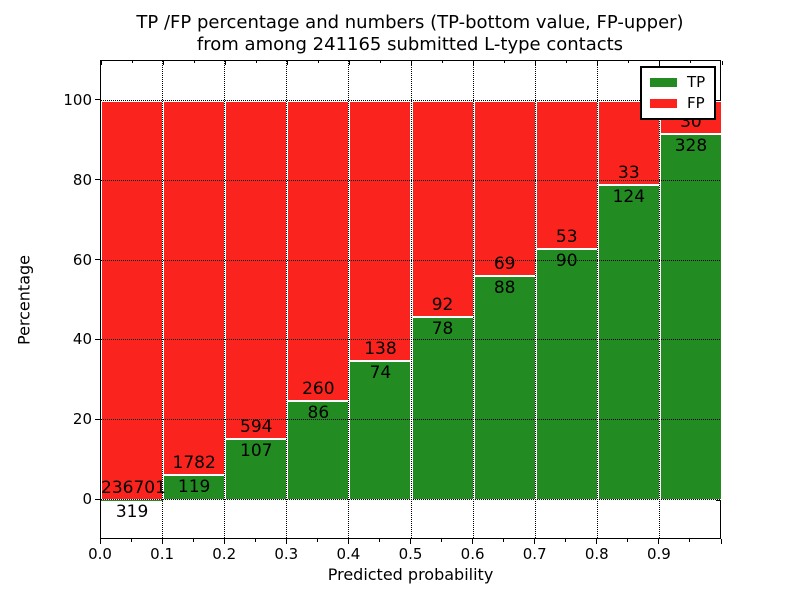 The height and width of the screenshot is (600, 800). I want to click on tp-count-label: 119, so click(194, 487).